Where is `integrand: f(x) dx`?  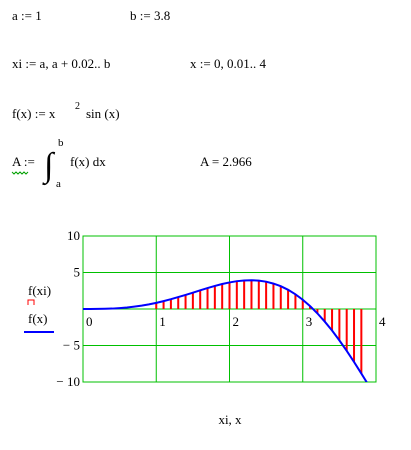 integrand: f(x) dx is located at coordinates (88, 161).